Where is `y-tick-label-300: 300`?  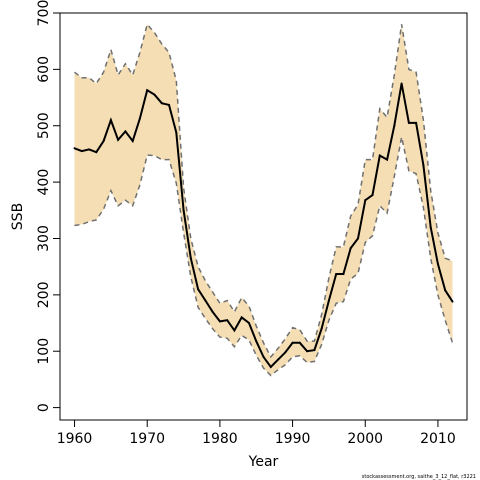 y-tick-label-300: 300 is located at coordinates (44, 238).